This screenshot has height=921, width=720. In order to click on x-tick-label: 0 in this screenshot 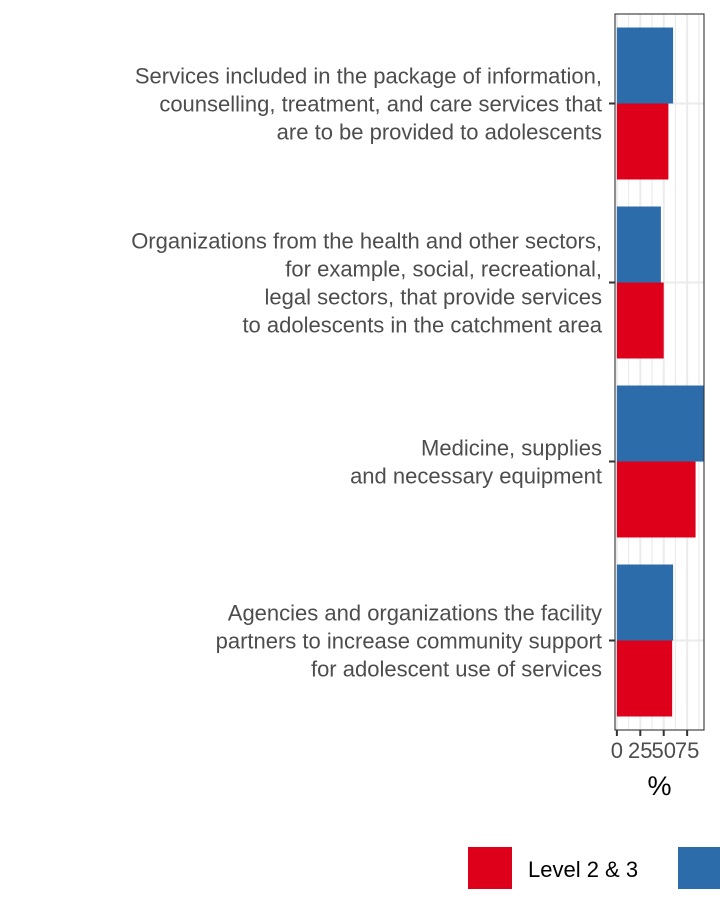, I will do `click(617, 750)`.